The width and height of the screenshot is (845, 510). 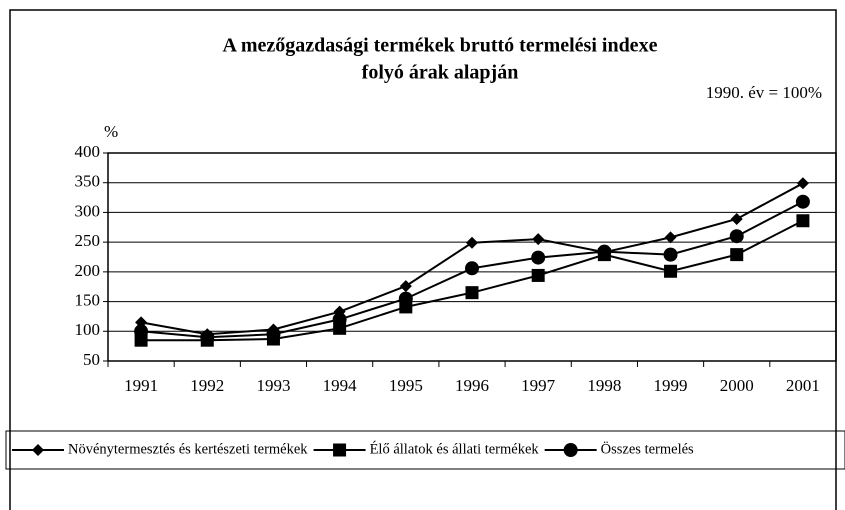 What do you see at coordinates (88, 240) in the screenshot?
I see `y-tick-label: 250` at bounding box center [88, 240].